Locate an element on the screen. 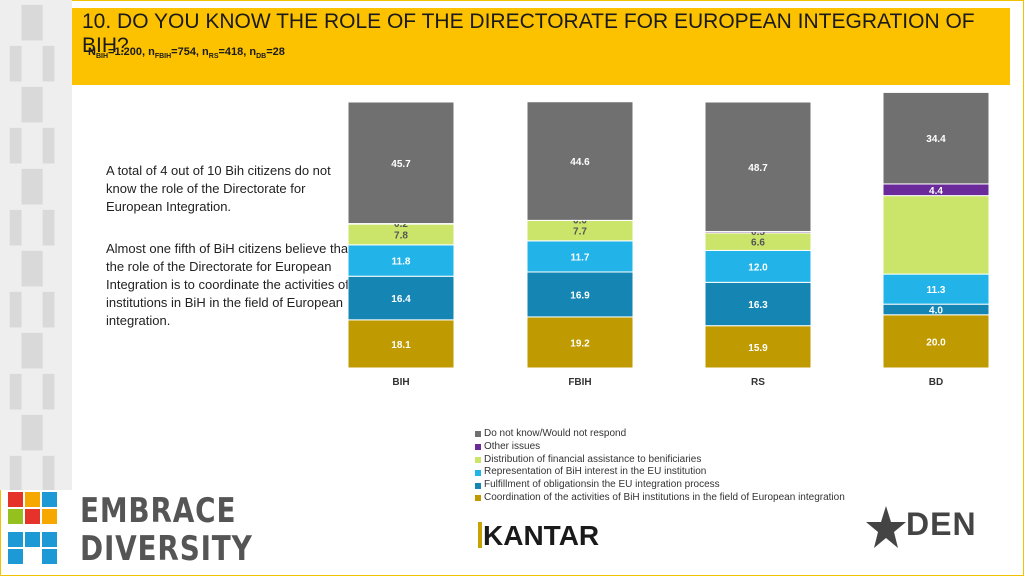  data-label: 0.5 is located at coordinates (758, 232).